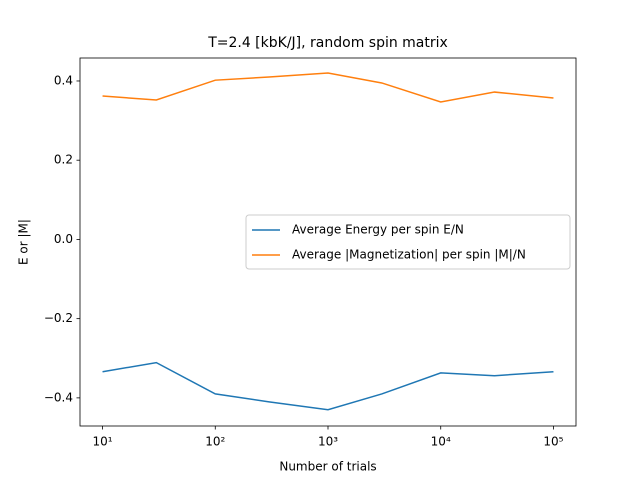  What do you see at coordinates (327, 43) in the screenshot?
I see `chart-title: T=2.4 [kbK/J], random spin matrix` at bounding box center [327, 43].